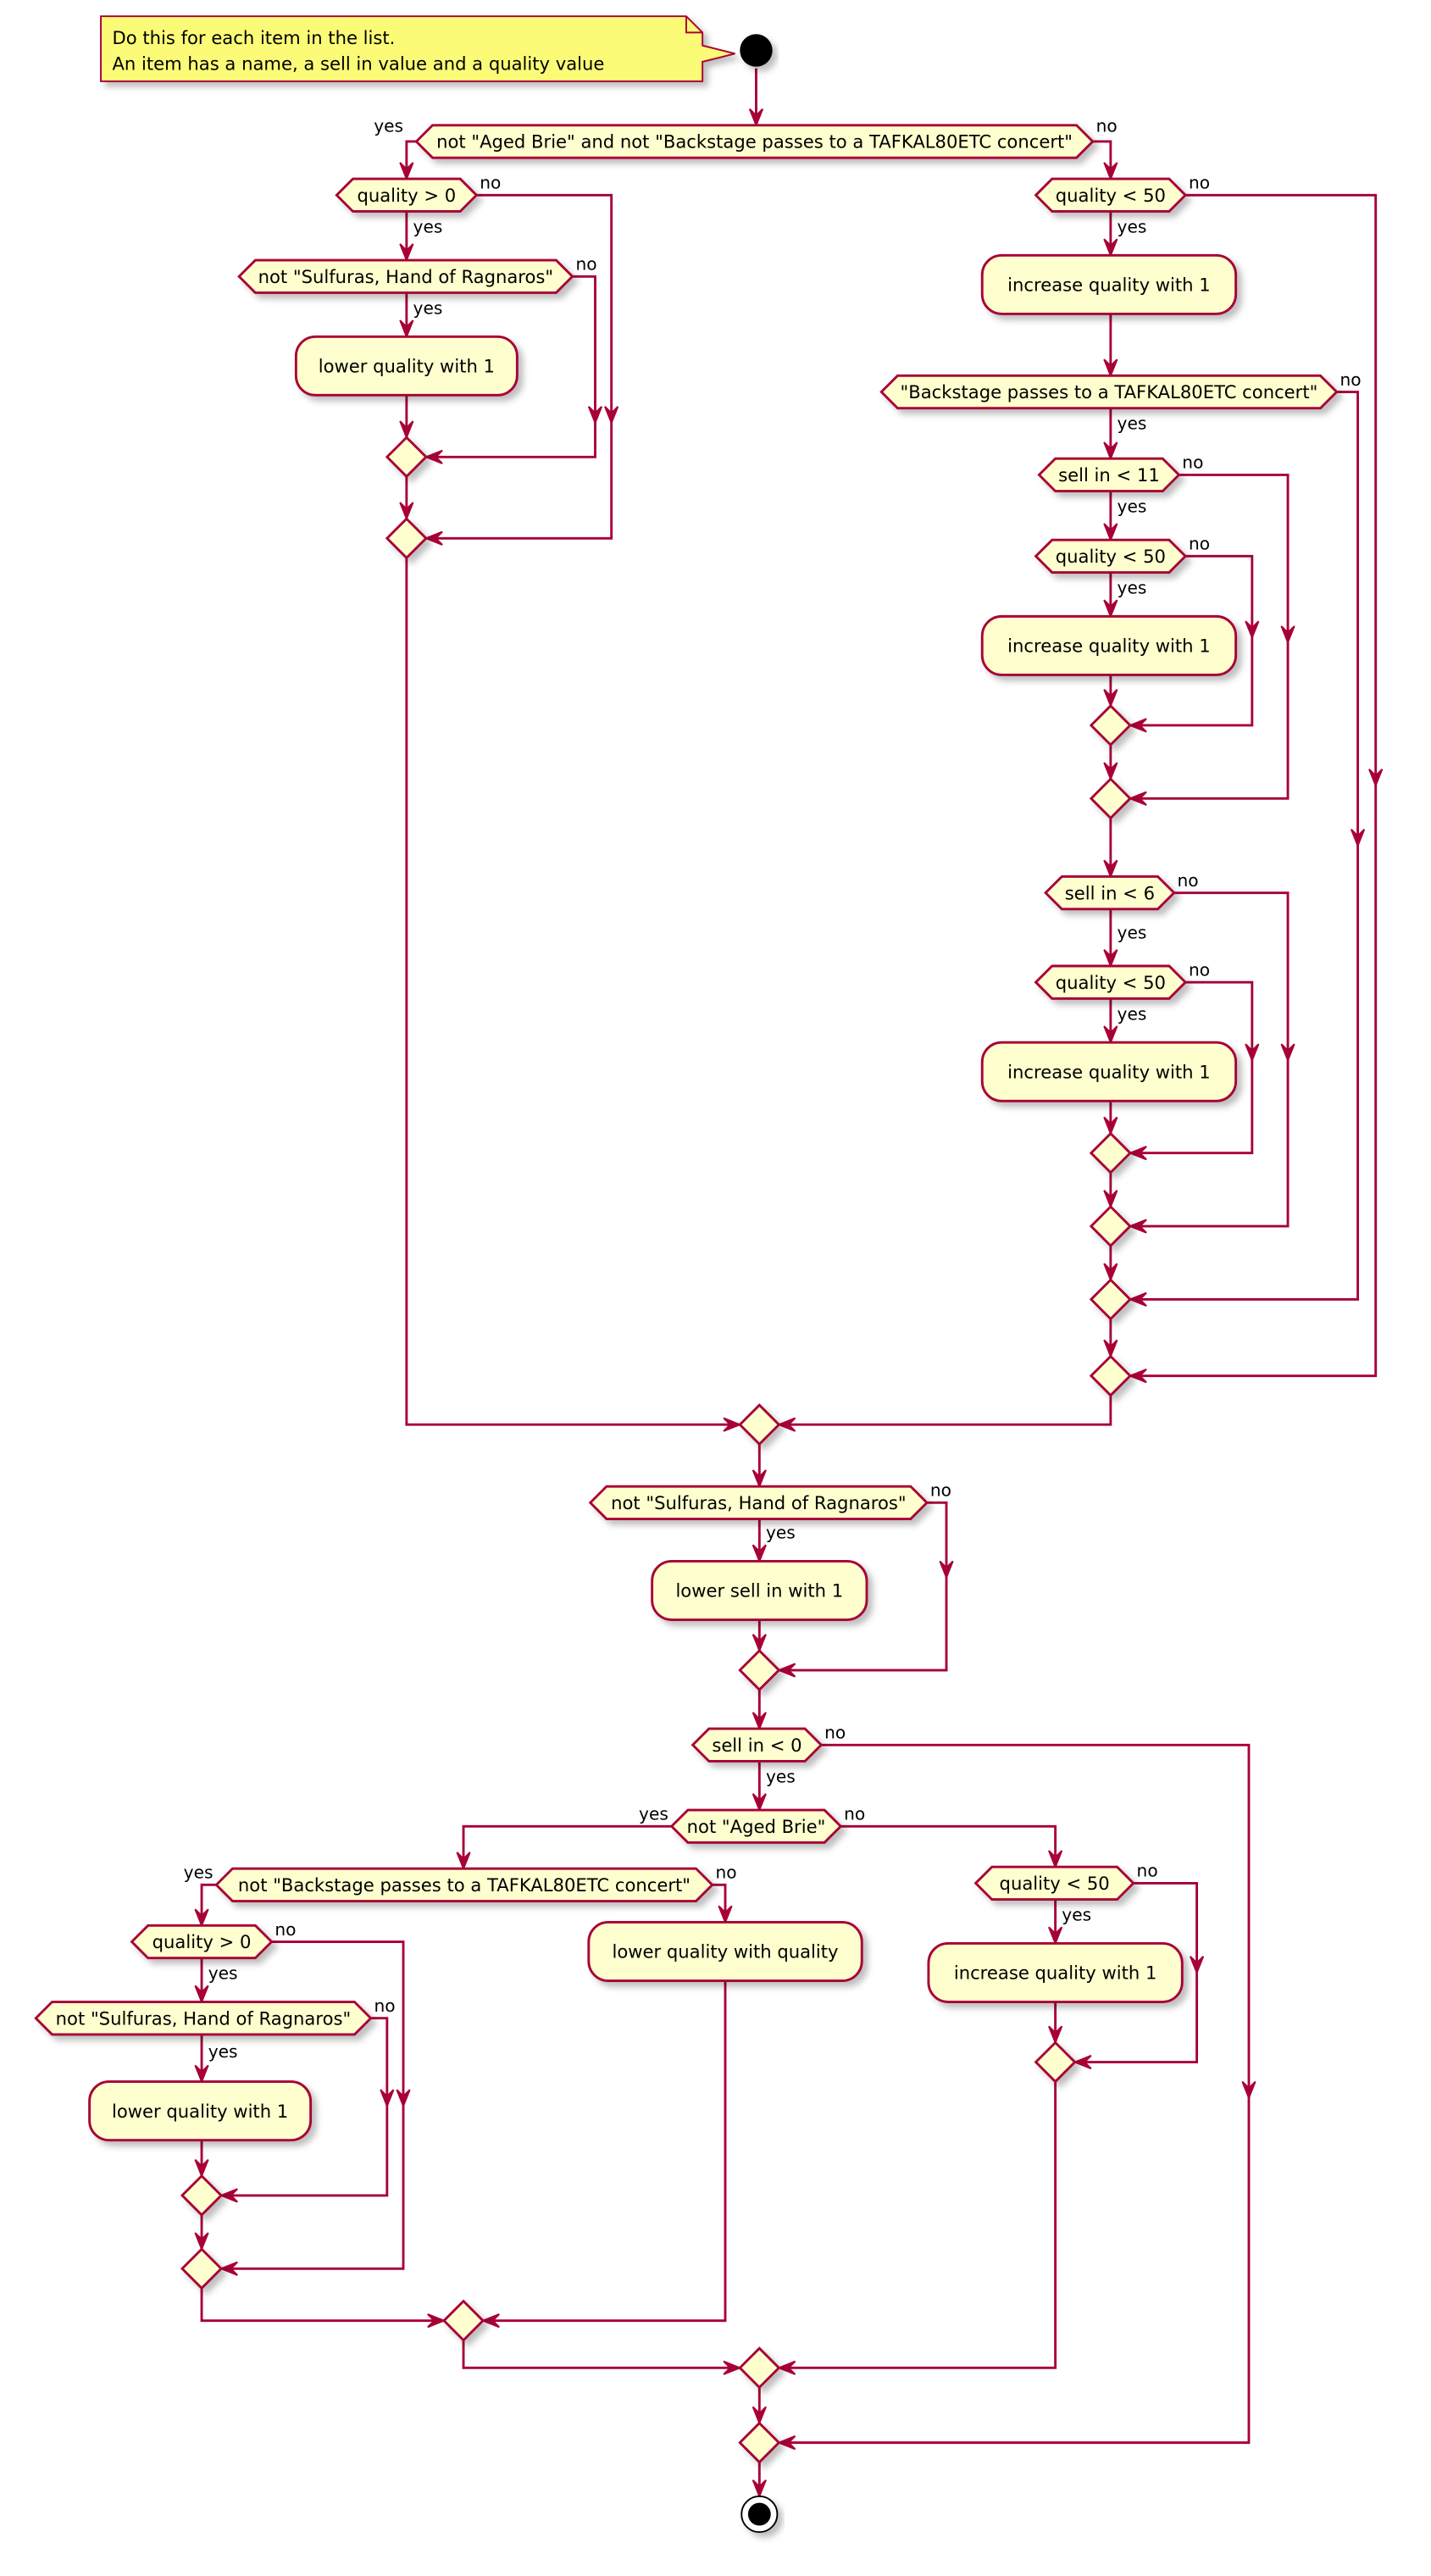 This screenshot has width=1431, height=2576. Describe the element at coordinates (1109, 1071) in the screenshot. I see `action-text: increase quality with 1` at that location.